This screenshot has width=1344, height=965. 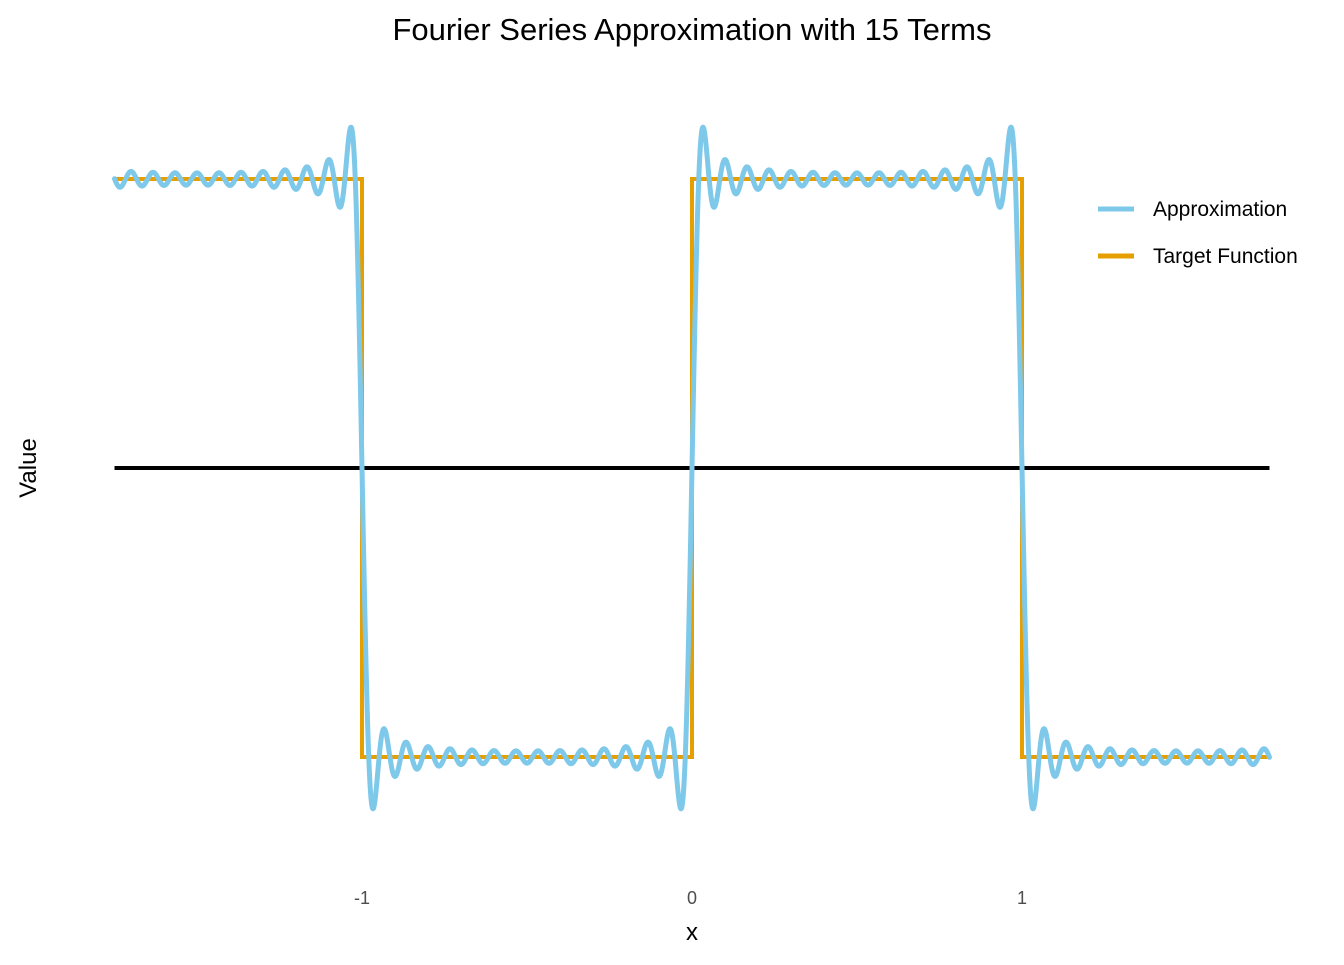 What do you see at coordinates (1220, 209) in the screenshot?
I see `legend-label-approximation: Approximation` at bounding box center [1220, 209].